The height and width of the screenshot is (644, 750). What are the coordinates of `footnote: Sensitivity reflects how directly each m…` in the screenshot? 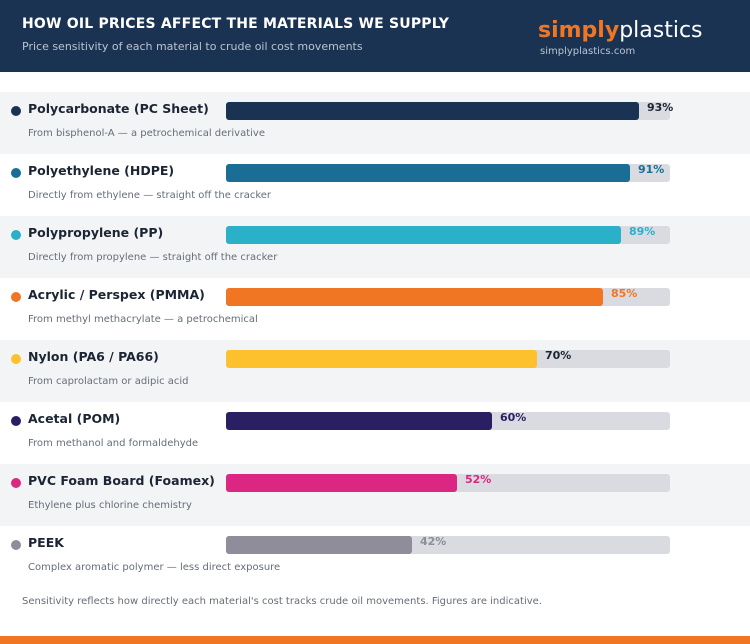 It's located at (282, 601).